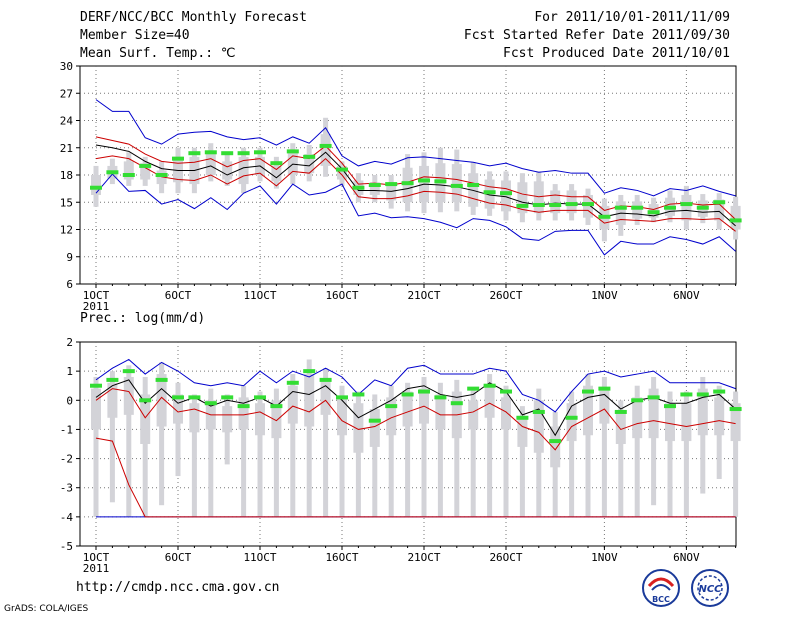  I want to click on prec-xtick-label: 26OCT, so click(505, 557).